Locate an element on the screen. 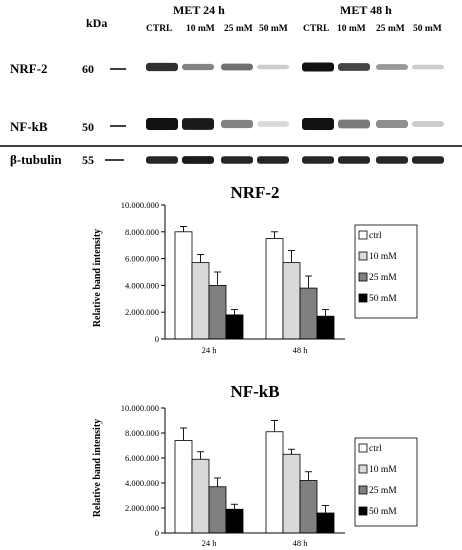 This screenshot has width=462, height=550. legend-box is located at coordinates (386, 271).